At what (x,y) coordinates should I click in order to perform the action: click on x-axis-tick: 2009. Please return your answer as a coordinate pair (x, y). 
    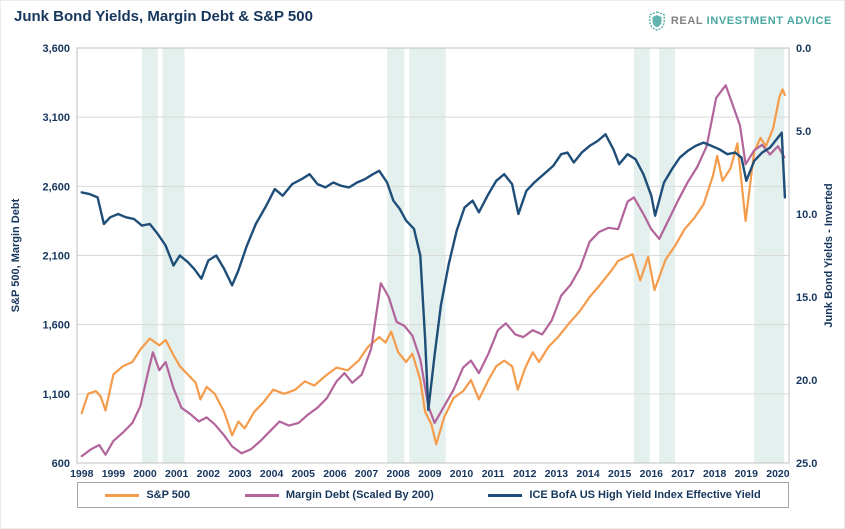
    Looking at the image, I should click on (430, 474).